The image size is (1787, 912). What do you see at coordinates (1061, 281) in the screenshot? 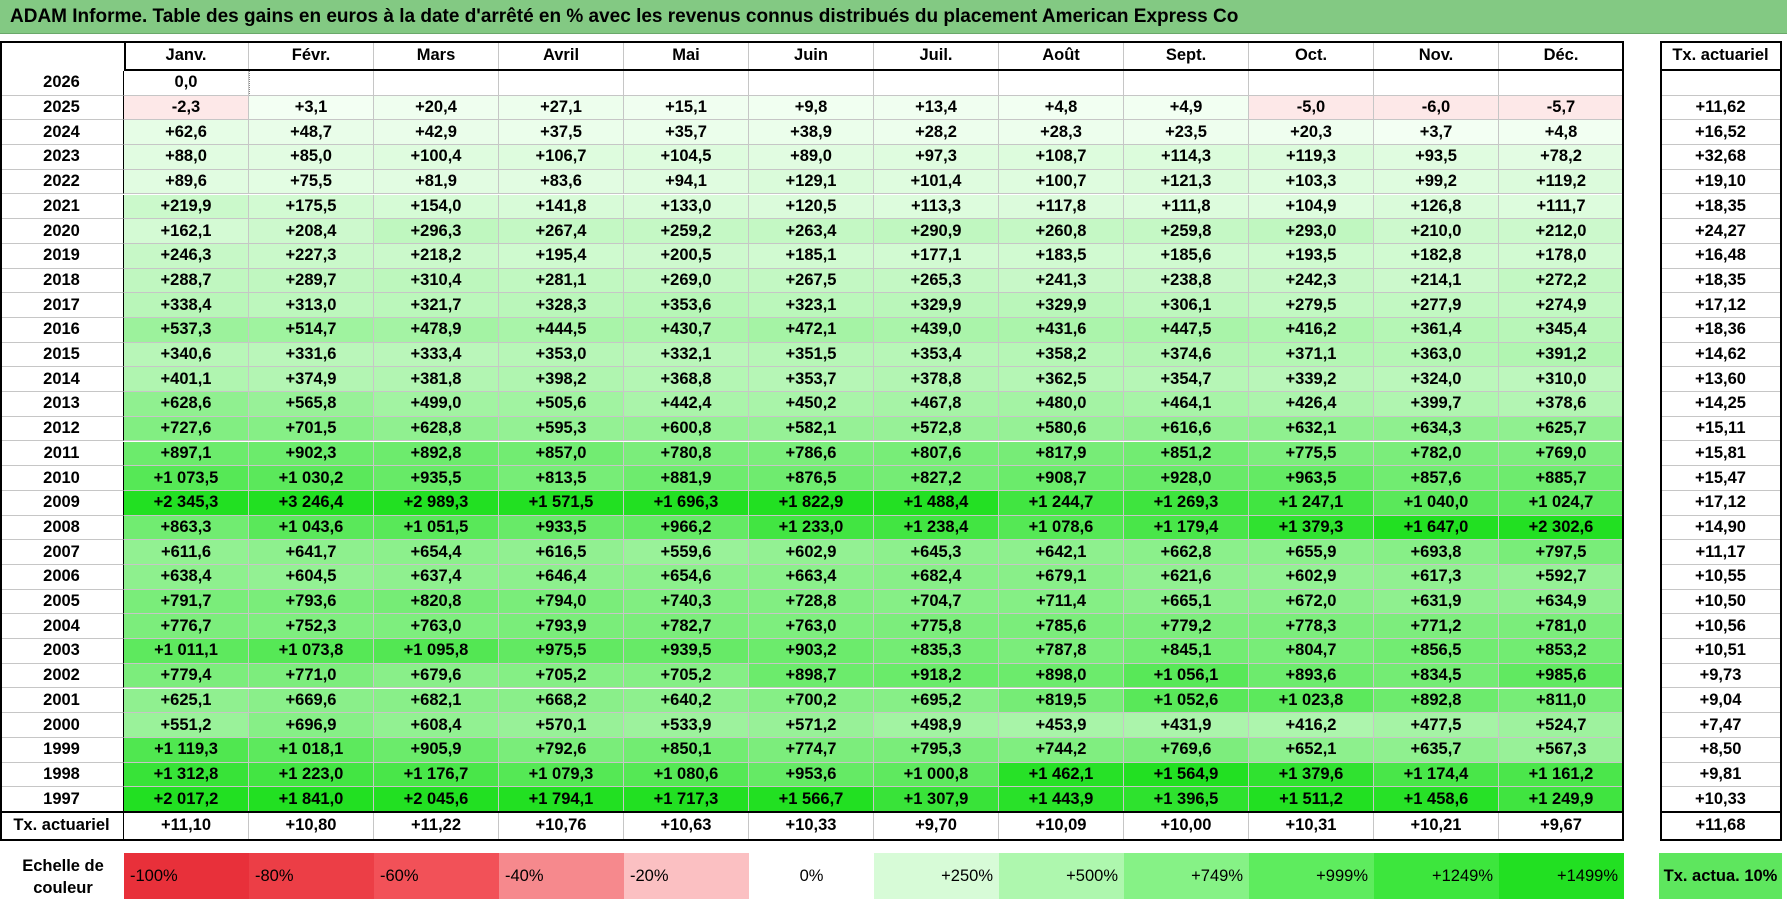
I see `table-cell: +241,3` at bounding box center [1061, 281].